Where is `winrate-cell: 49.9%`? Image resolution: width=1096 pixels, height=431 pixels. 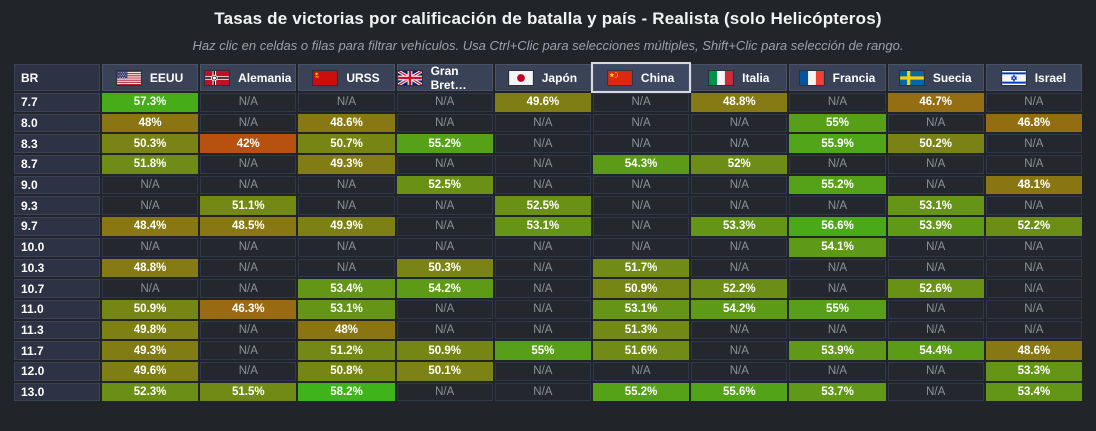 winrate-cell: 49.9% is located at coordinates (346, 226).